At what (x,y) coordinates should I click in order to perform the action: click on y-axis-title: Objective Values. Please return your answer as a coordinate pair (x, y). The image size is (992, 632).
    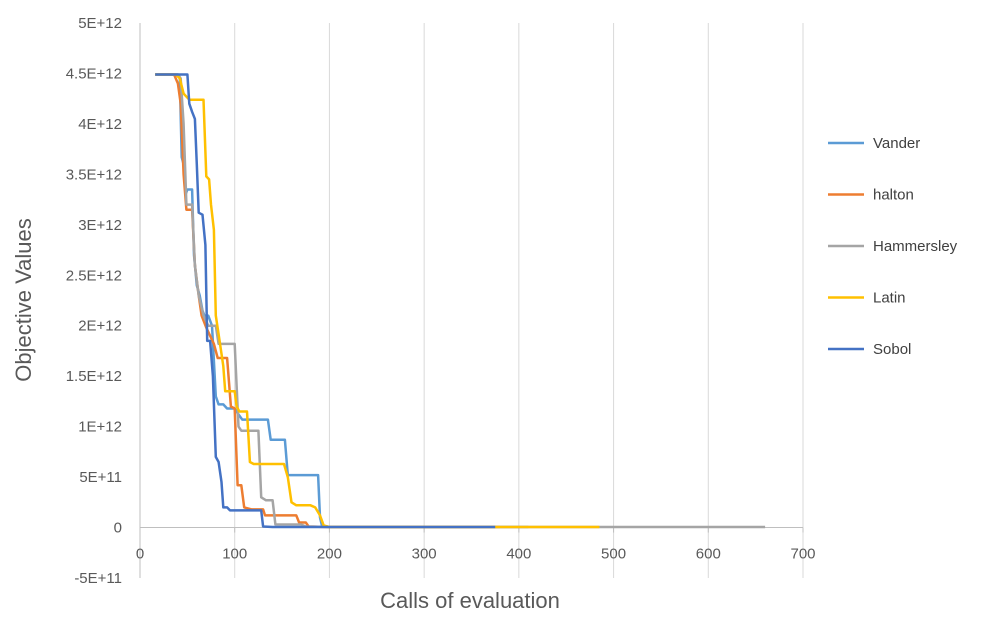
    Looking at the image, I should click on (23, 299).